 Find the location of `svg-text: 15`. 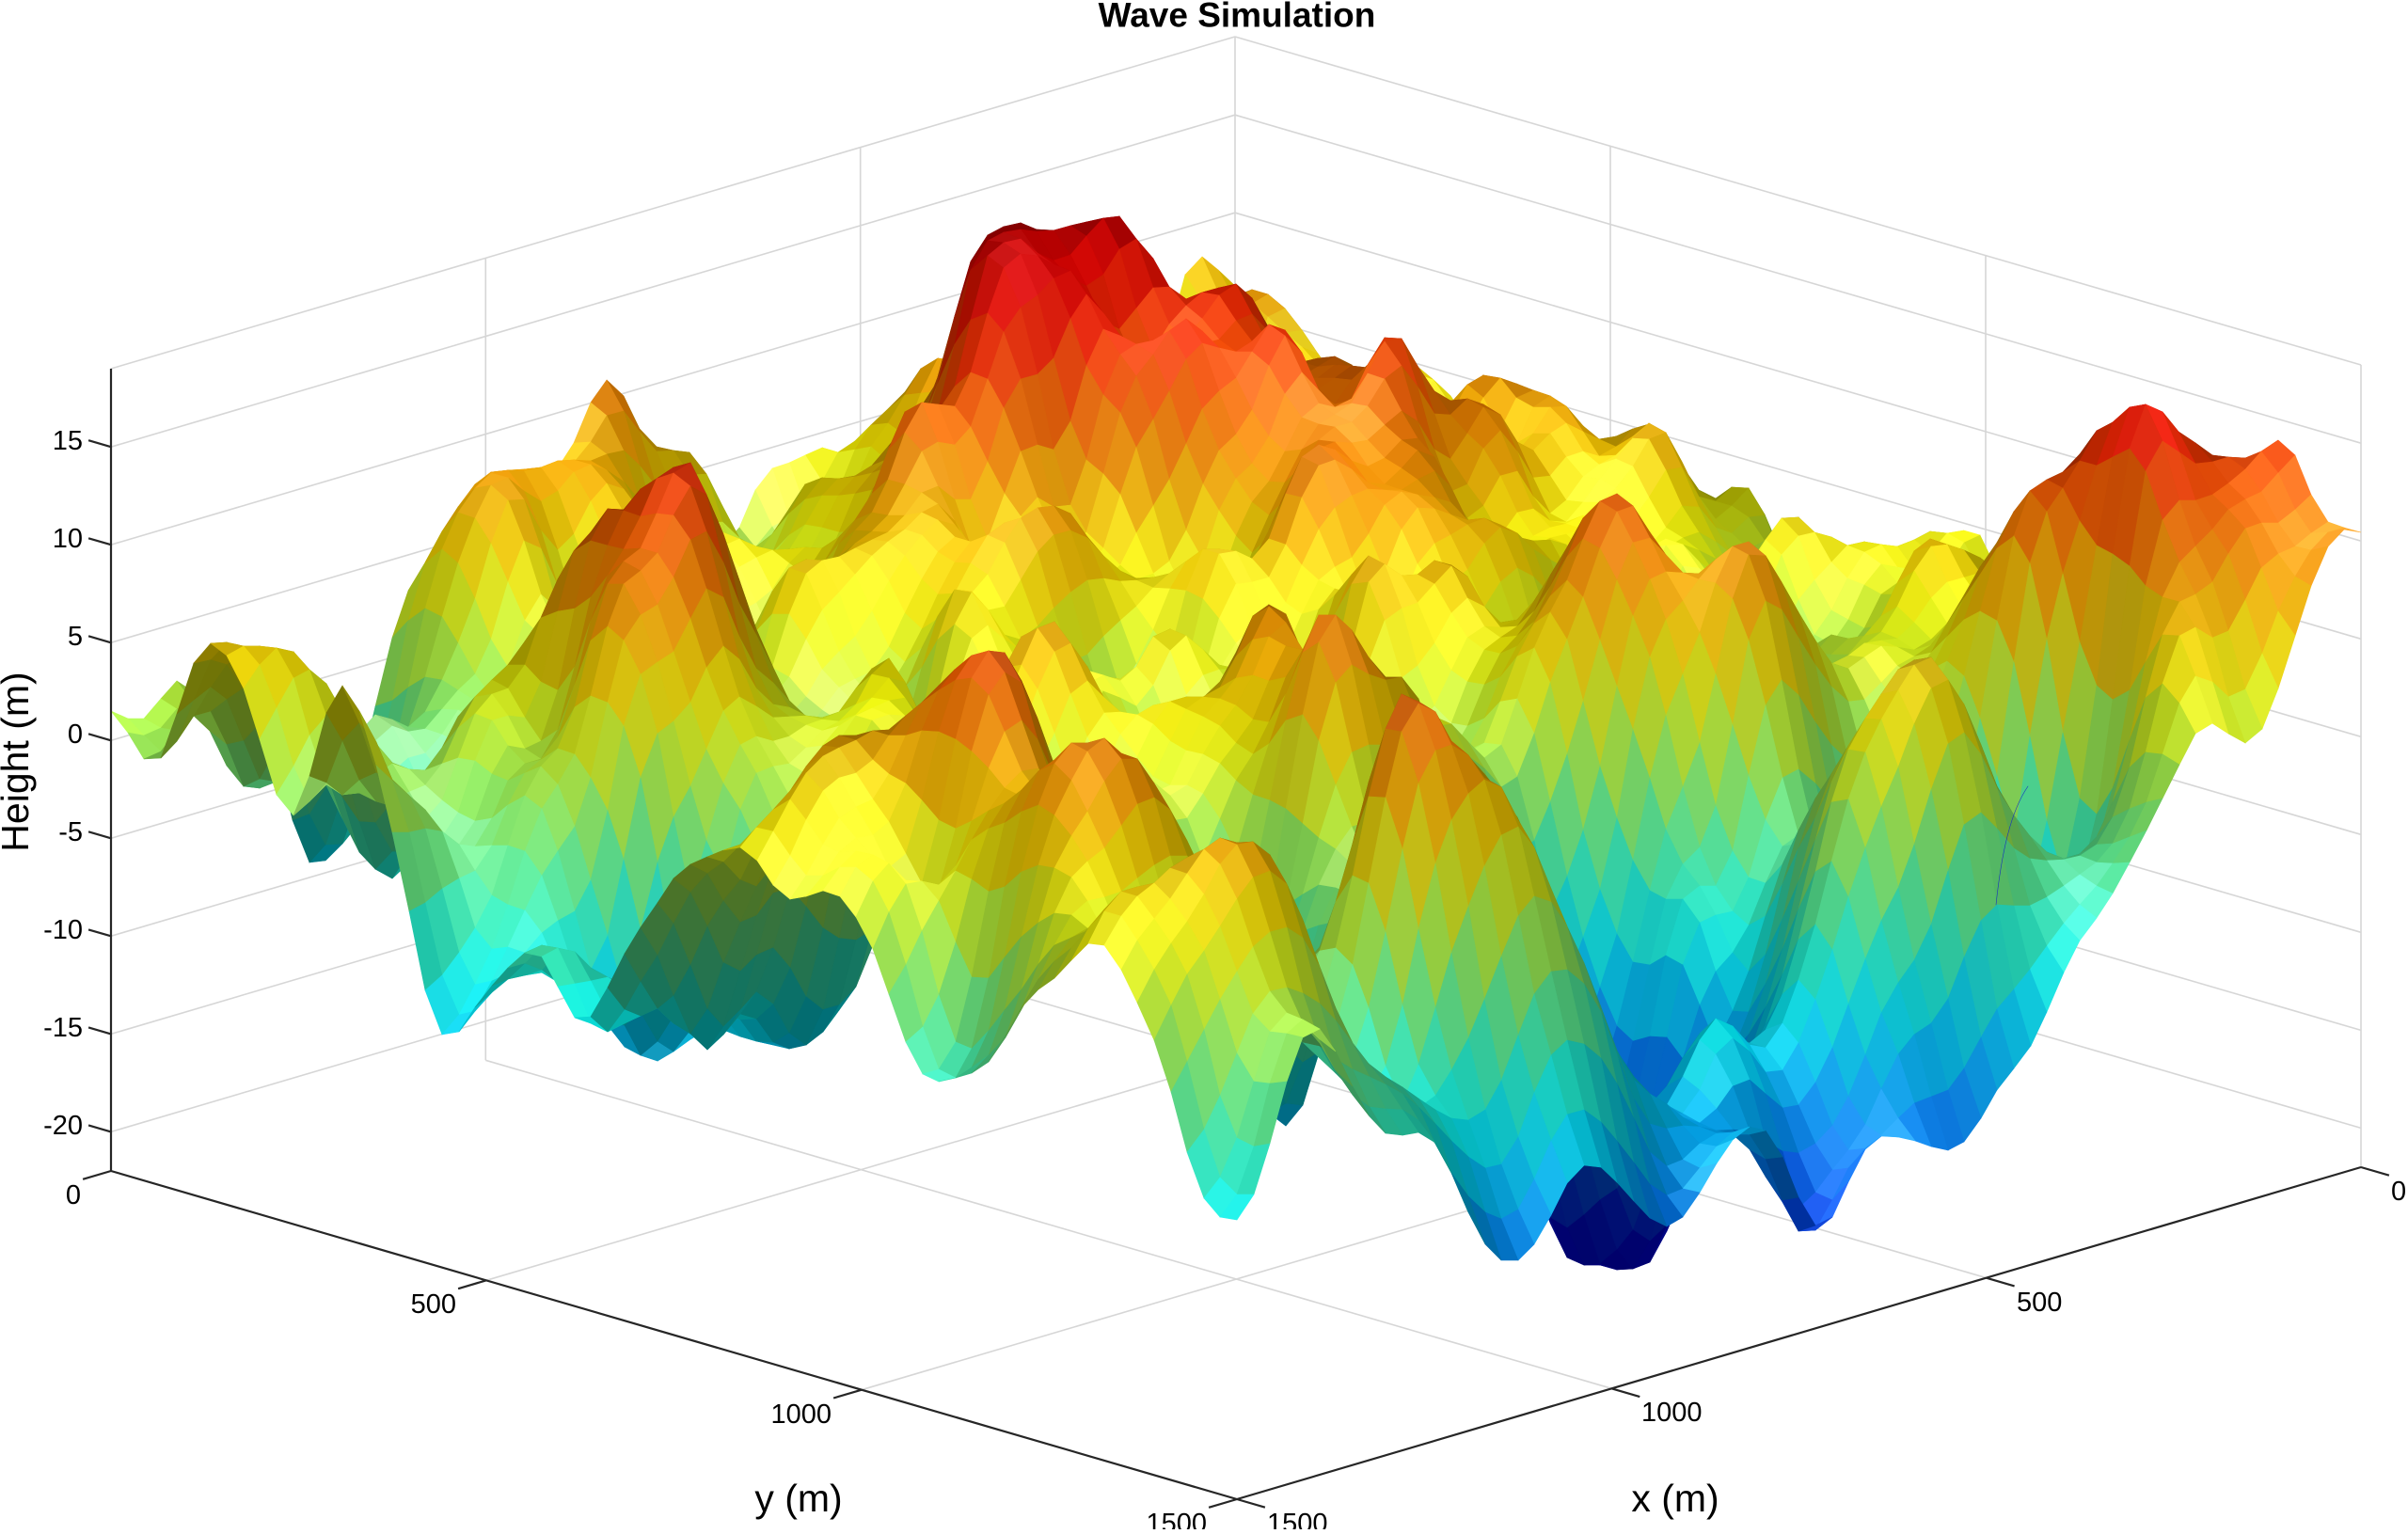

svg-text: 15 is located at coordinates (68, 441).